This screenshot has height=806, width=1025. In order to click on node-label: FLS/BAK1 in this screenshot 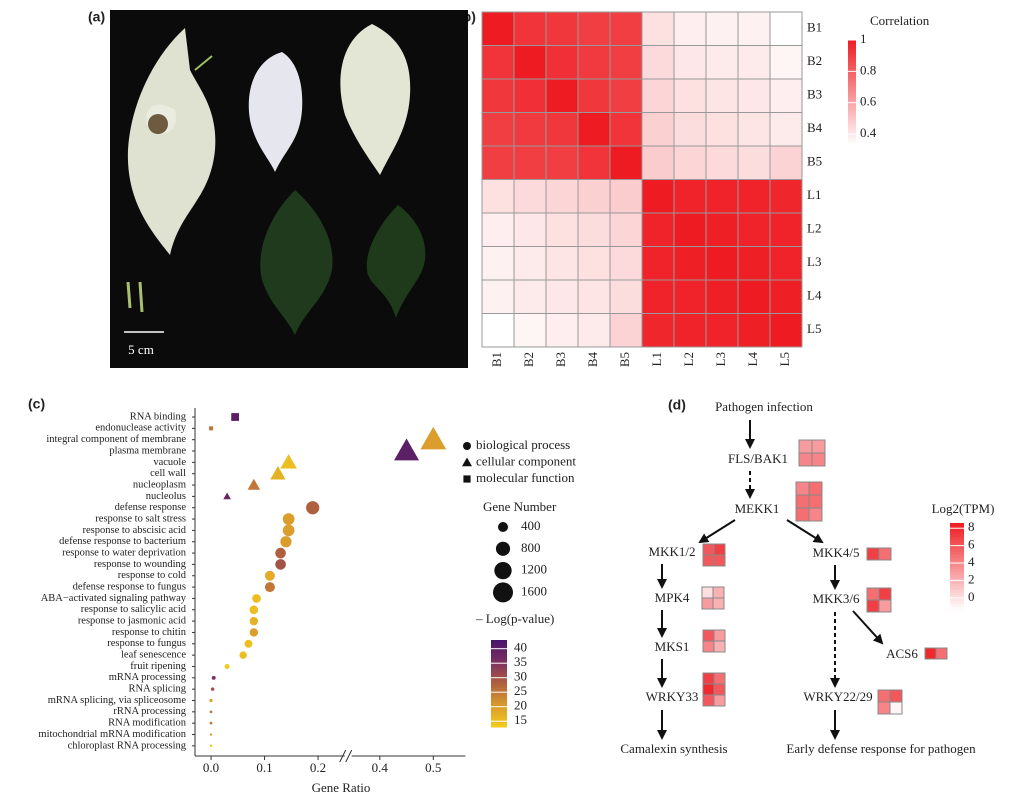, I will do `click(758, 458)`.